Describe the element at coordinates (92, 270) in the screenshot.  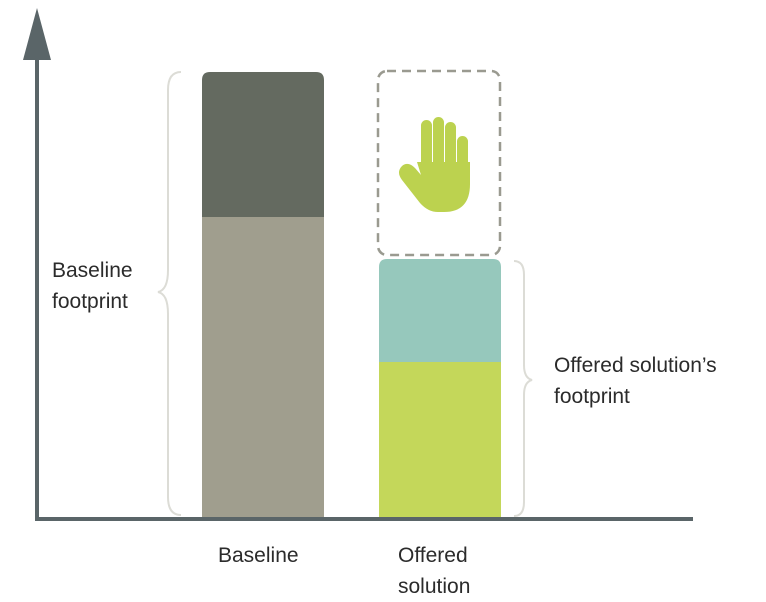
I see `baseline-footprint-line-1: Baseline` at that location.